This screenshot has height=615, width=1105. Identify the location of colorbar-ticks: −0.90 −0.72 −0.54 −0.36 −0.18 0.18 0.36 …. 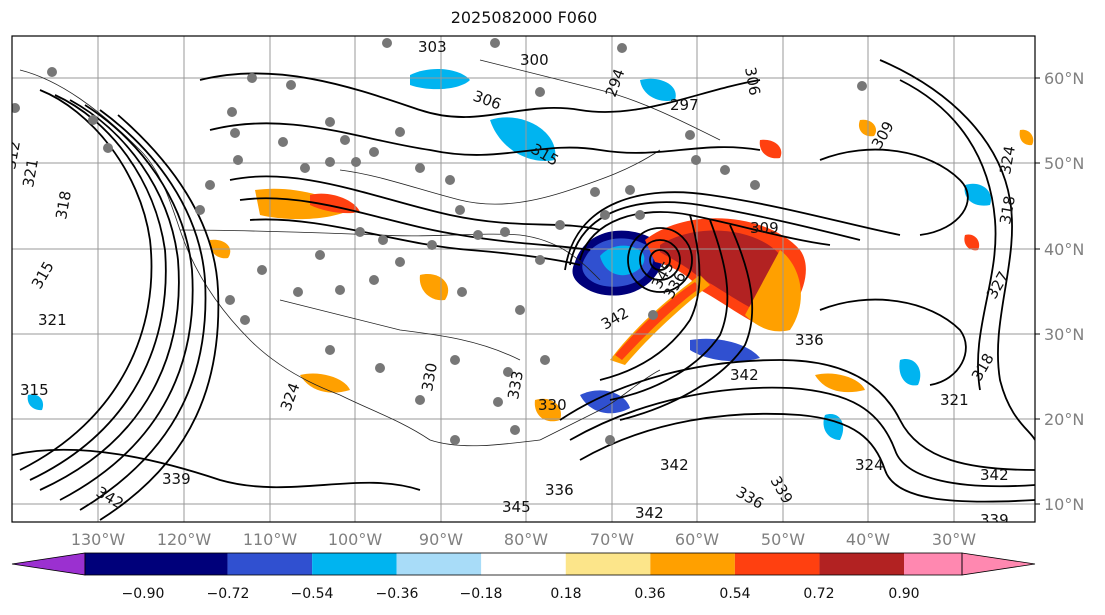
(521, 594).